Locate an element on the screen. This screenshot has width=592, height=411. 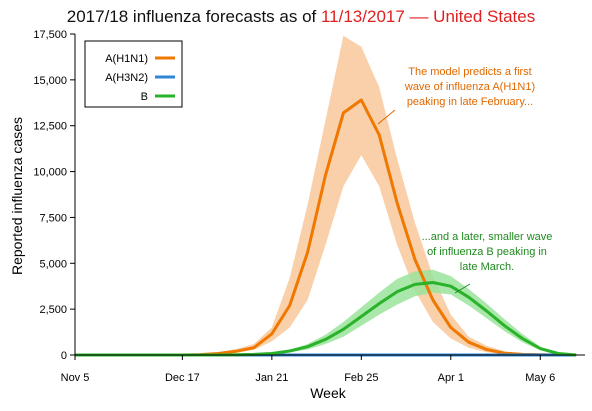
y-tick-label: 10,000 is located at coordinates (50, 173).